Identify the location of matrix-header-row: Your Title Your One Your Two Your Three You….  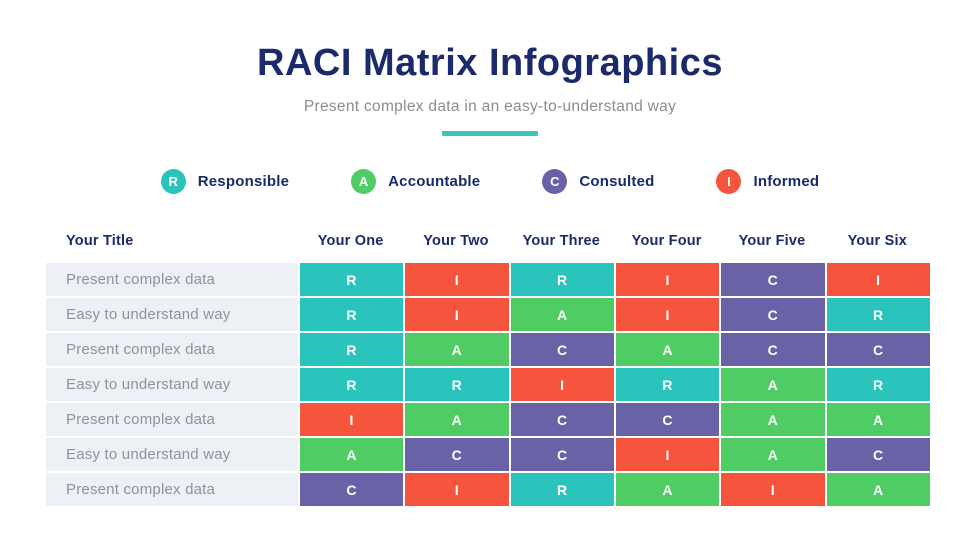
(488, 241).